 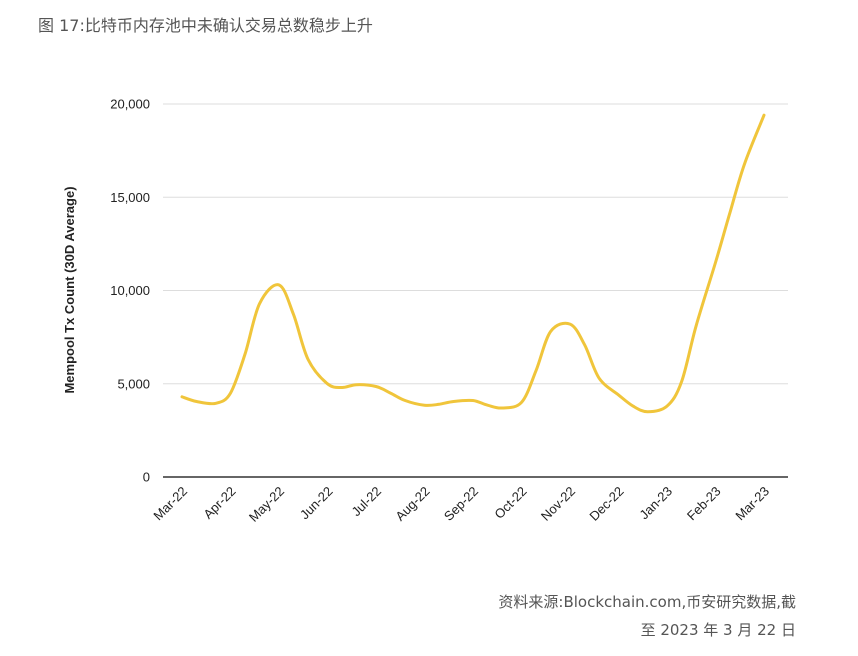 What do you see at coordinates (718, 630) in the screenshot?
I see `source-line-2: 至 2023 年 3 月 22 日` at bounding box center [718, 630].